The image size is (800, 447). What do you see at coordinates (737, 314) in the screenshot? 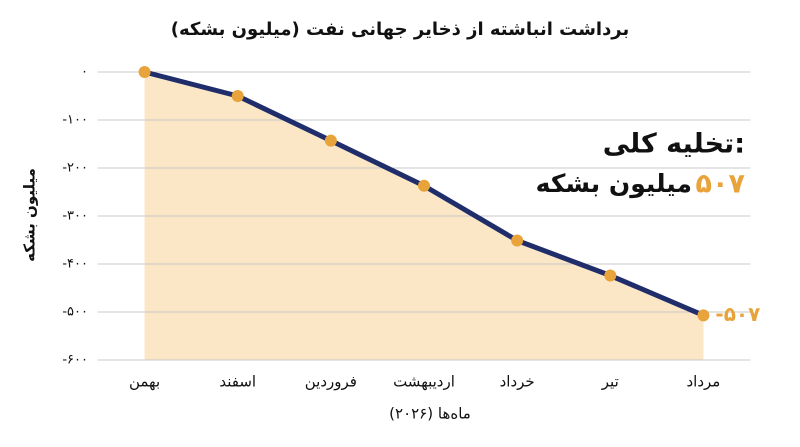
I see `value-label: -۵۰۷` at bounding box center [737, 314].